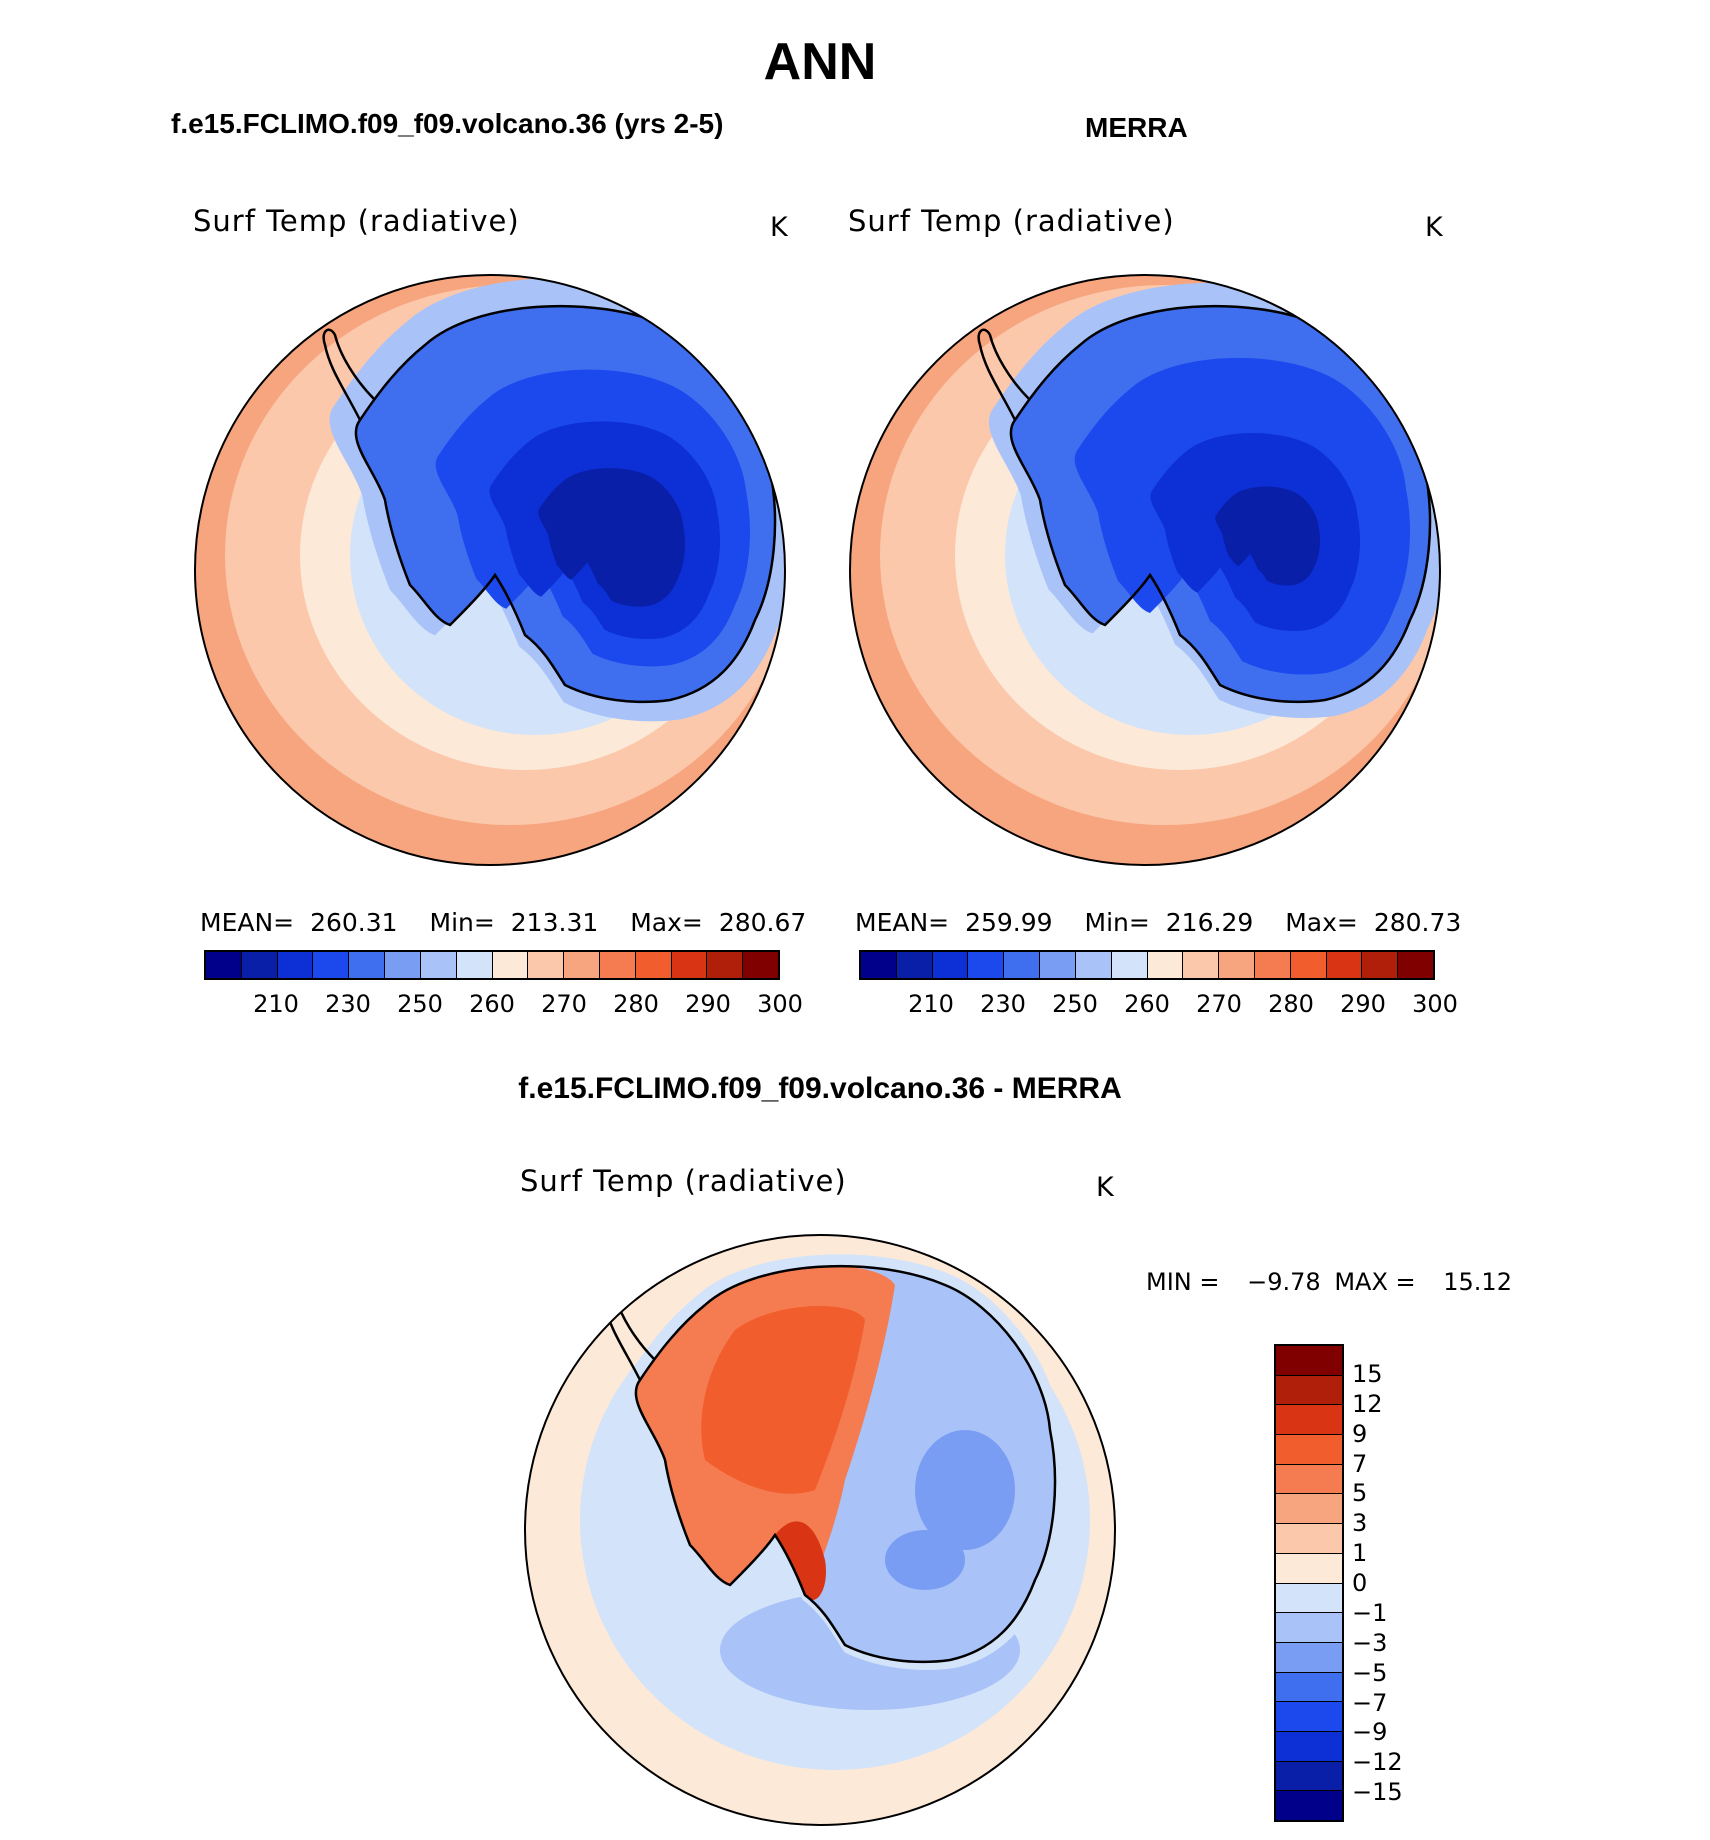  I want to click on panel-title-difference: f.e15.FCLIMO.f09_f09.volcano.36 - MERRA, so click(820, 1088).